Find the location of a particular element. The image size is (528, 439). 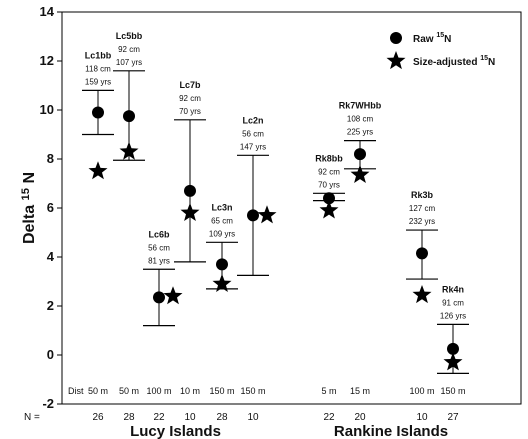

n-value: 27 is located at coordinates (453, 417).